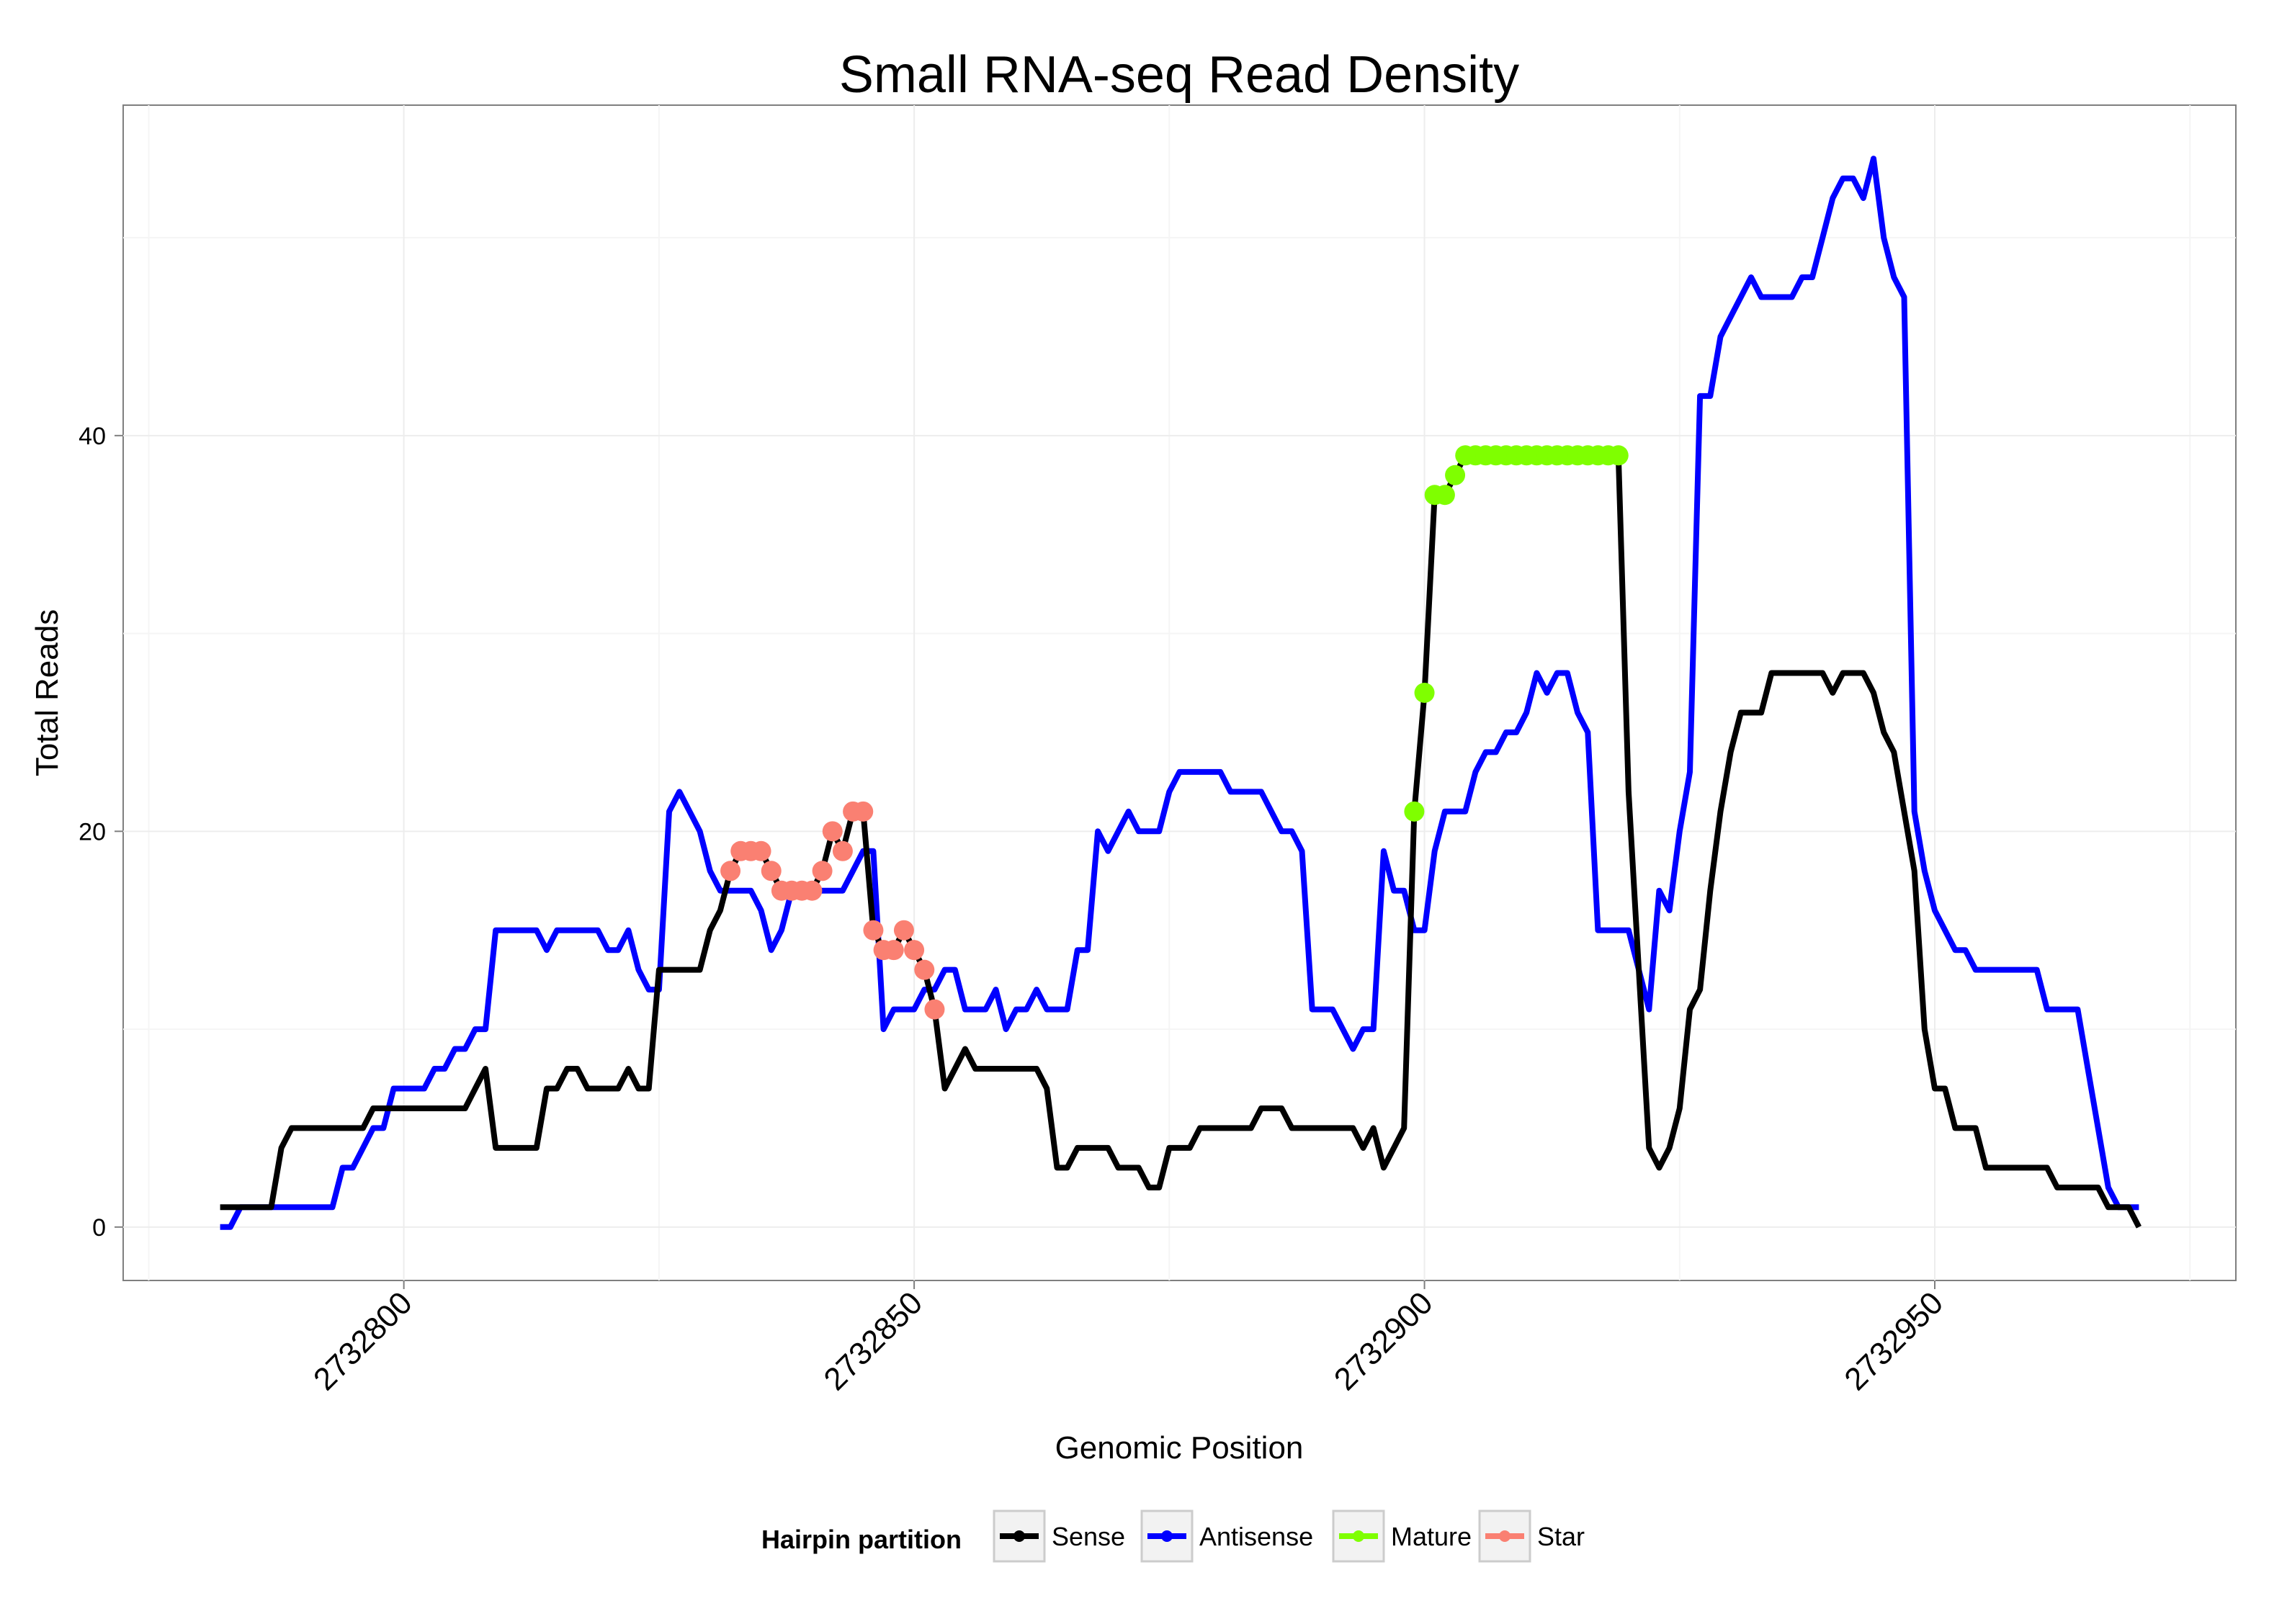 The width and height of the screenshot is (2269, 1624). I want to click on legend-label: Antisense, so click(1256, 1537).